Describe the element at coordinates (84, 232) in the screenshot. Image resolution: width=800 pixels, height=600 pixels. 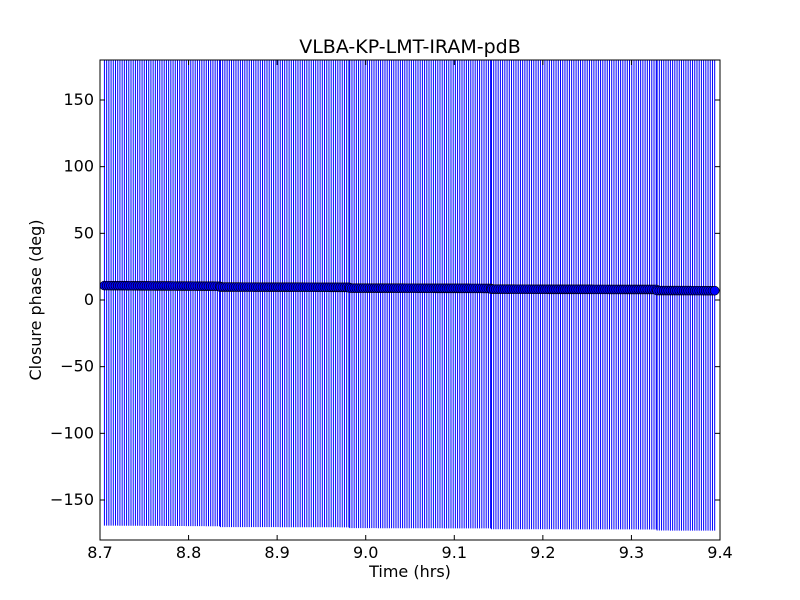
I see `y-tick-label: 50` at that location.